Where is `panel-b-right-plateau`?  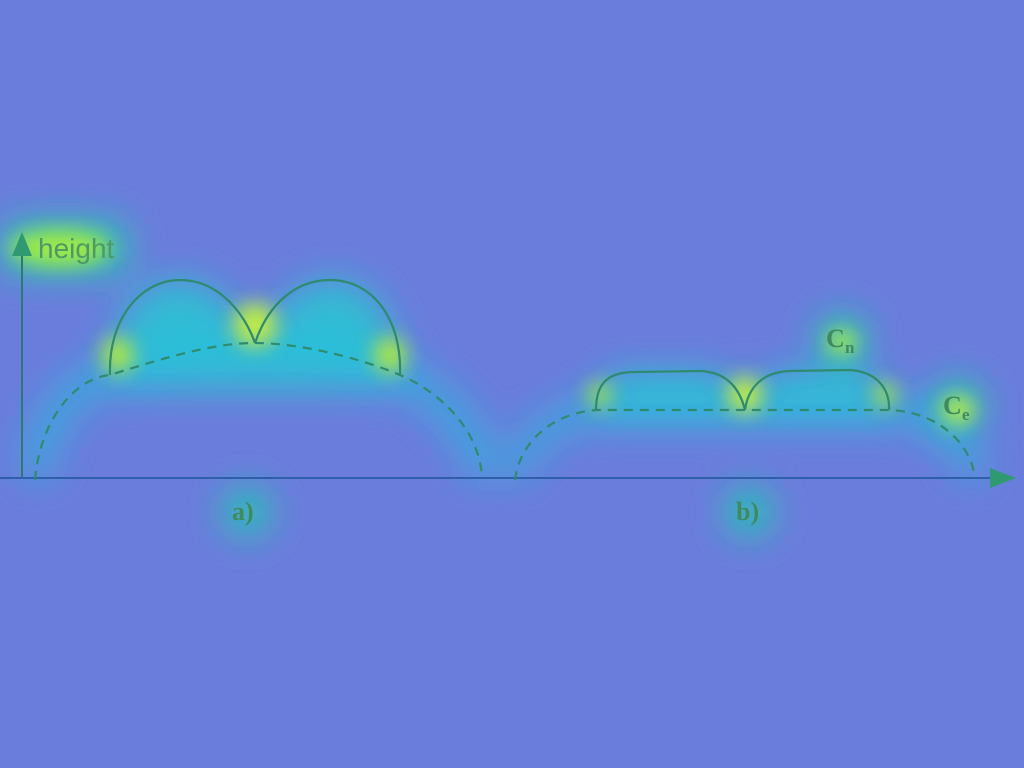
panel-b-right-plateau is located at coordinates (817, 389).